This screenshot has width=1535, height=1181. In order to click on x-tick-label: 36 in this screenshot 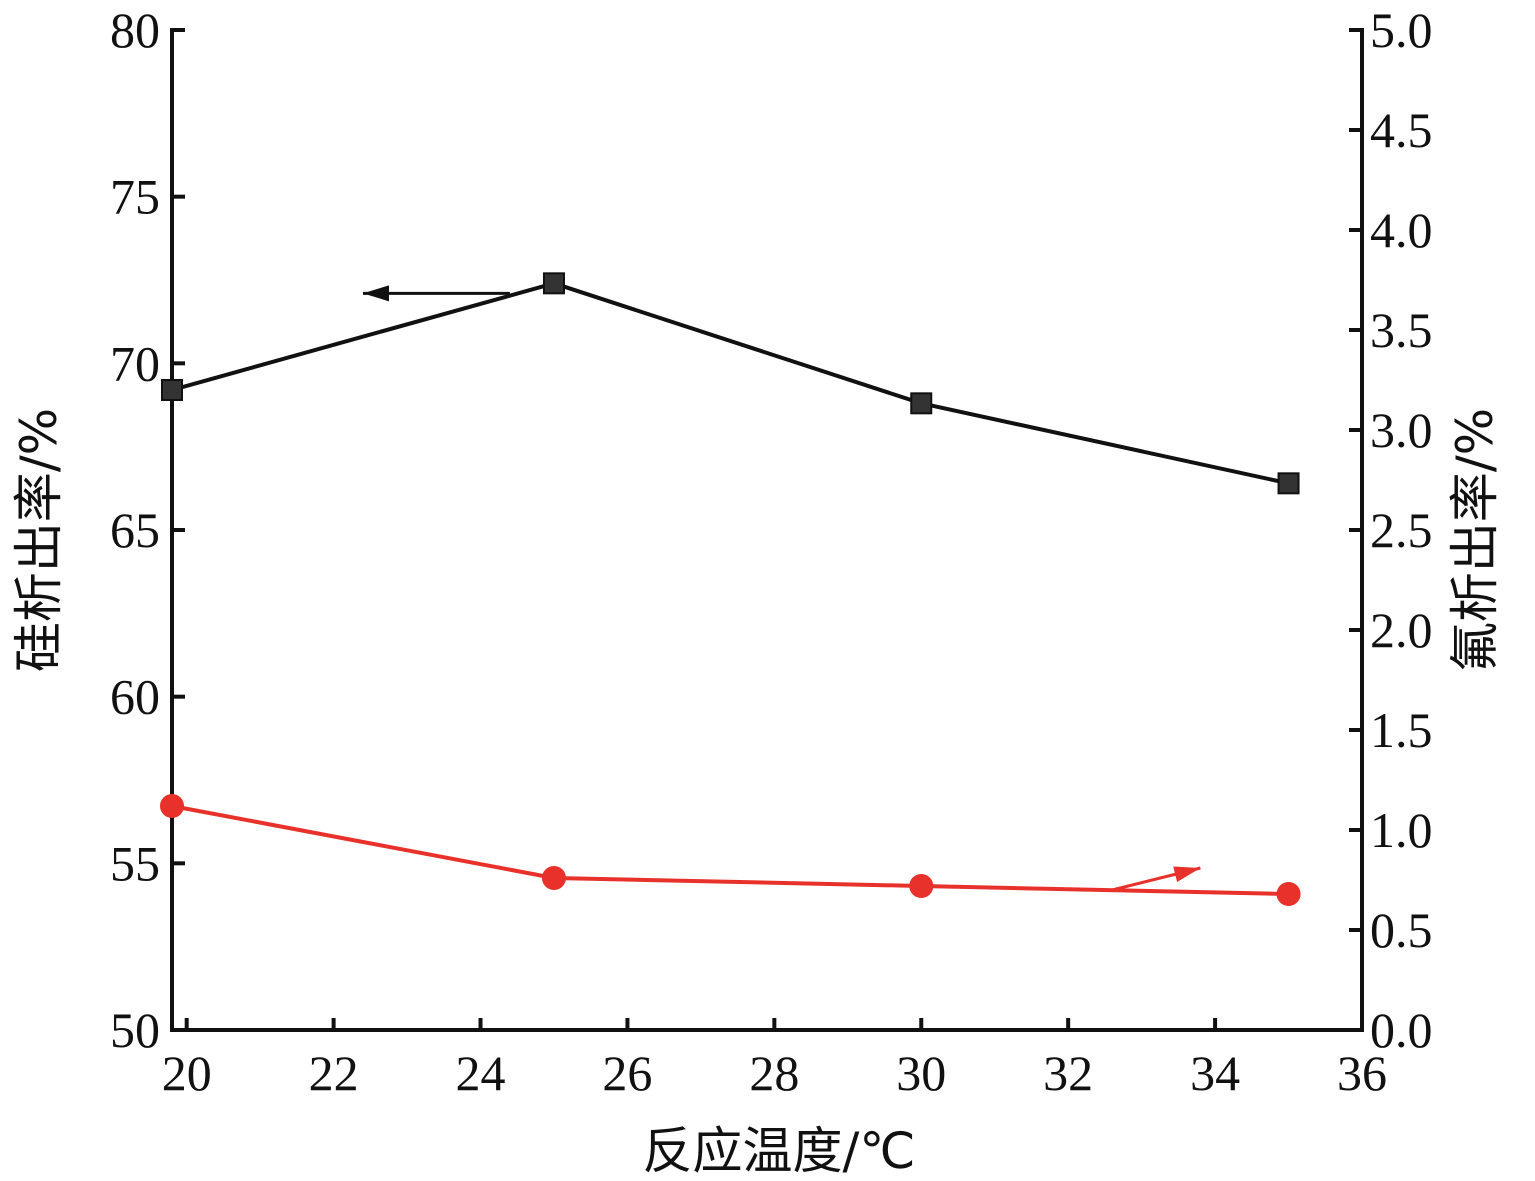, I will do `click(1362, 1073)`.